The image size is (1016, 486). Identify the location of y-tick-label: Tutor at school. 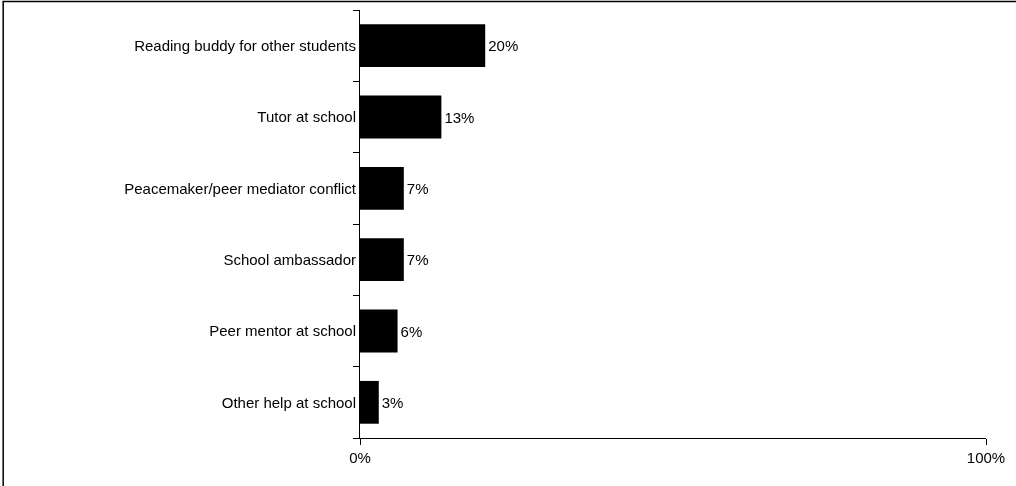
(306, 117).